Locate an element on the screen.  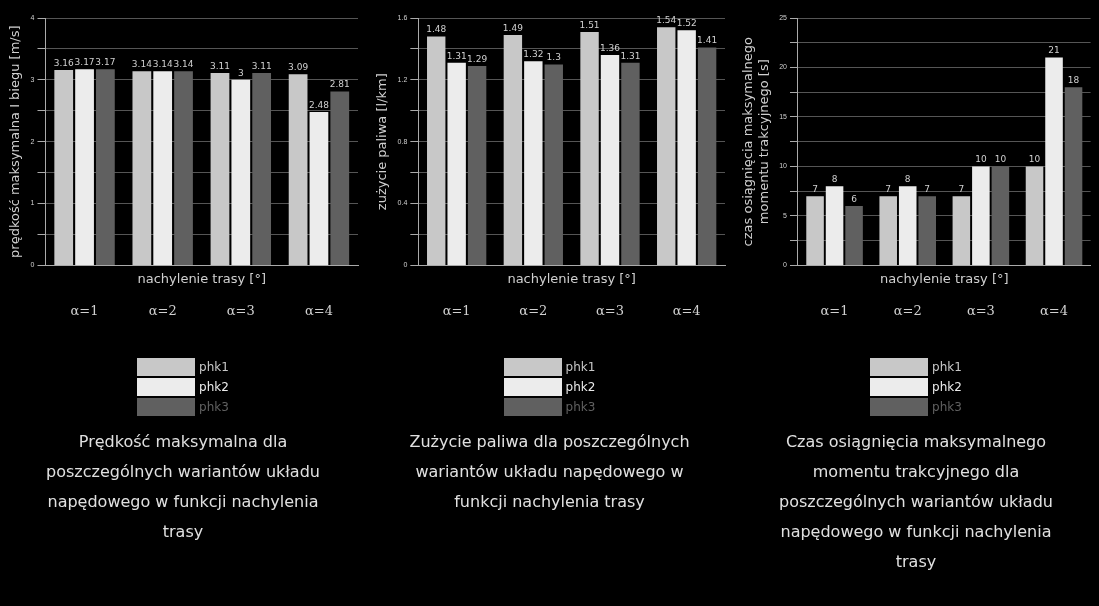
data-label: 1.29 is located at coordinates (476, 58).